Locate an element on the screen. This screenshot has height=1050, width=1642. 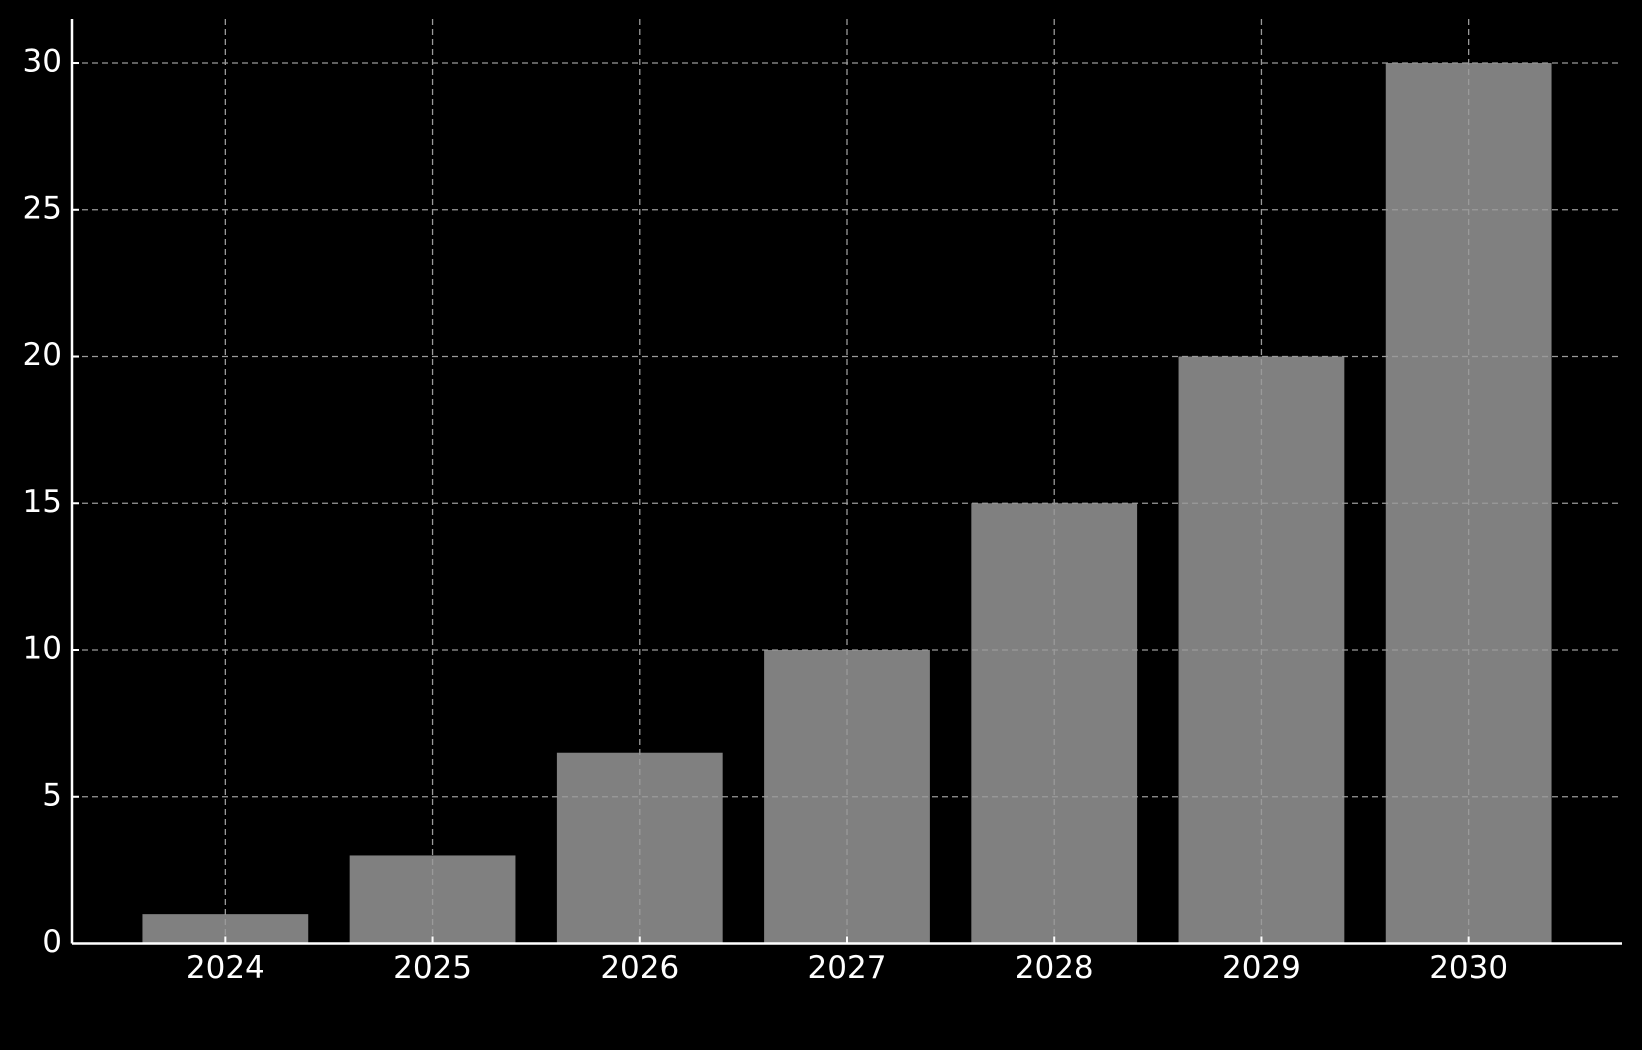
y-tick-label: 5 is located at coordinates (52, 795).